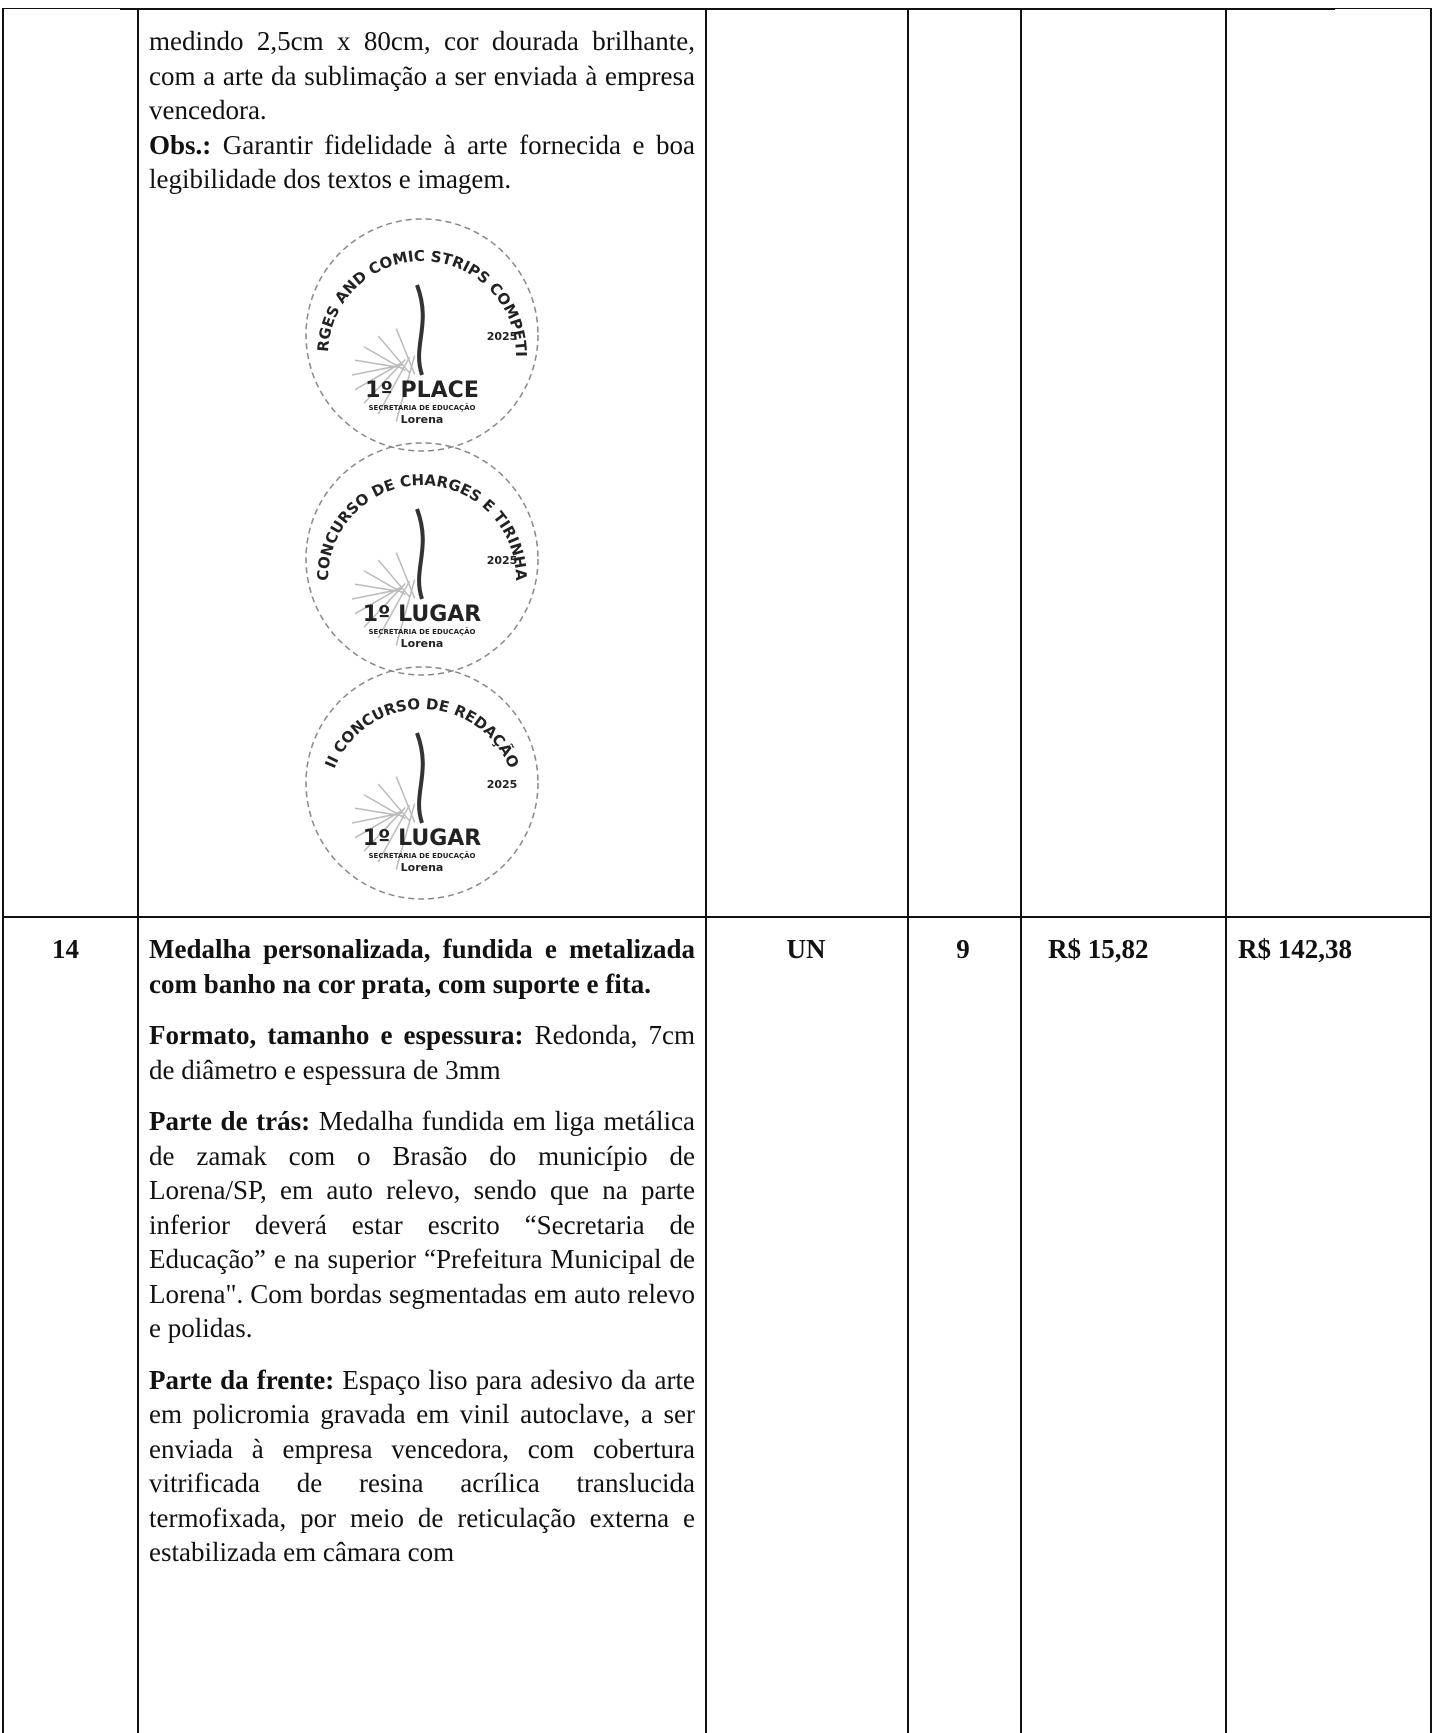  Describe the element at coordinates (1295, 949) in the screenshot. I see `total: R$ 142,38` at that location.